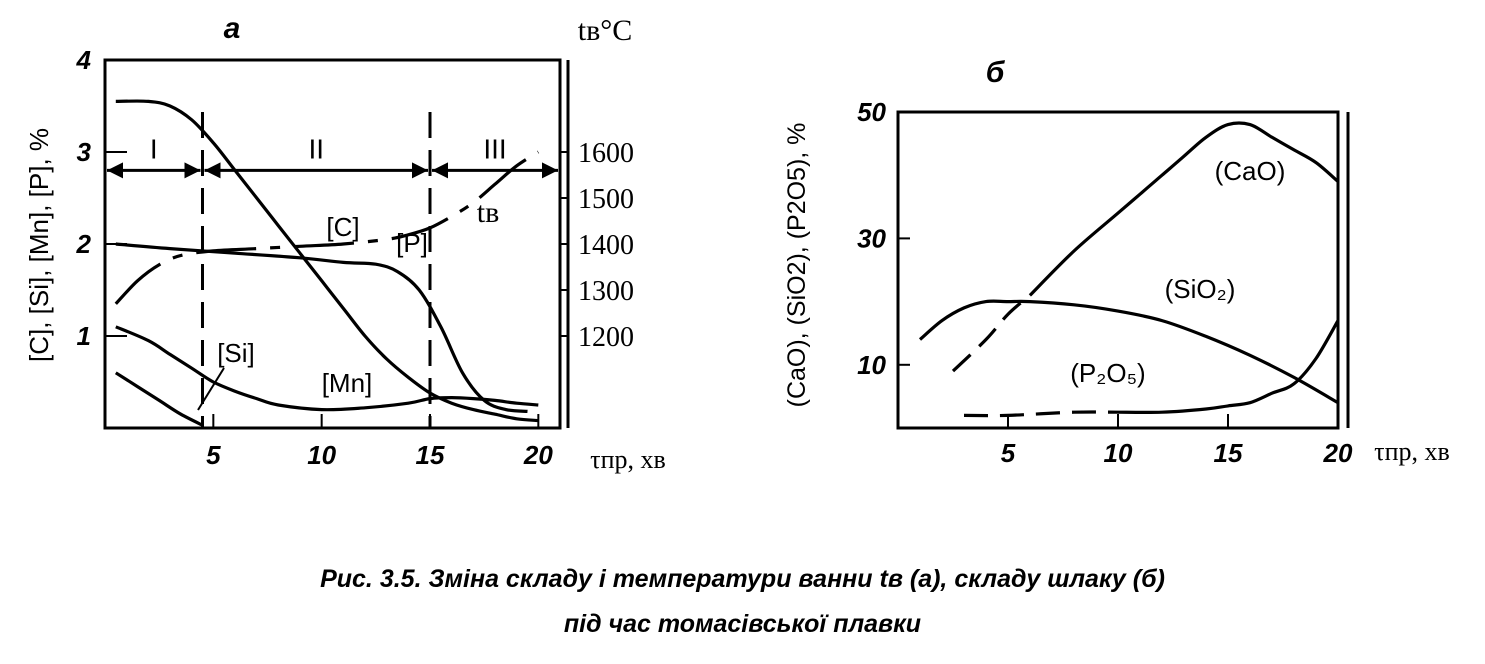 This screenshot has height=664, width=1485. What do you see at coordinates (628, 459) in the screenshot?
I see `panel-a-xlabel: τпр, хв` at bounding box center [628, 459].